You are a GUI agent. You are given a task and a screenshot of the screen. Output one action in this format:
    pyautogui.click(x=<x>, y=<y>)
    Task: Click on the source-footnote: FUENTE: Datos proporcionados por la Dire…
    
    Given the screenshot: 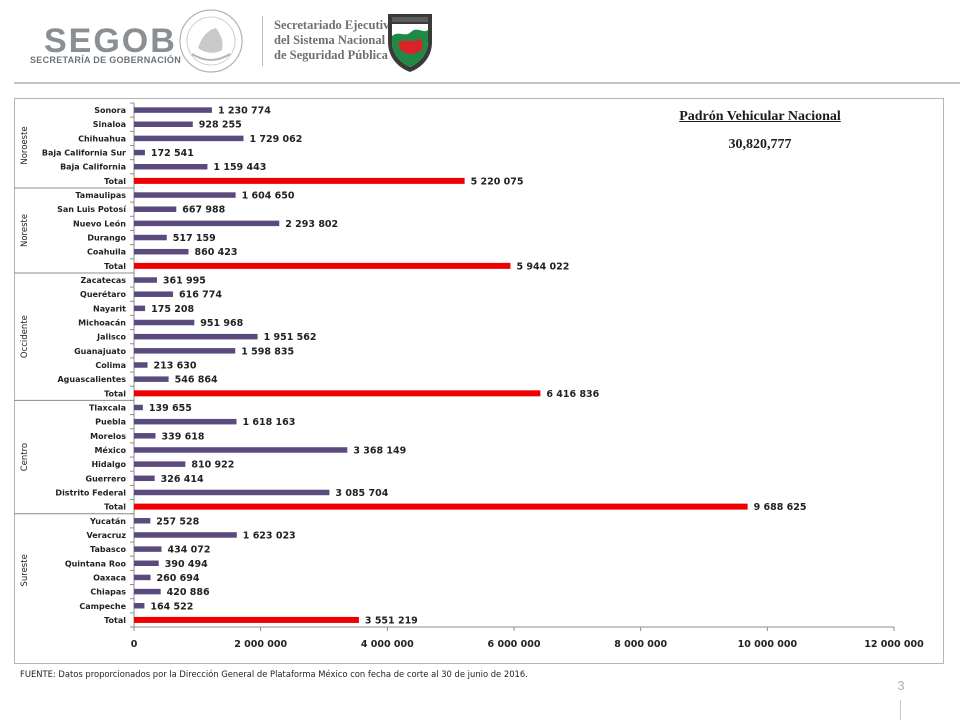 What is the action you would take?
    pyautogui.click(x=274, y=674)
    